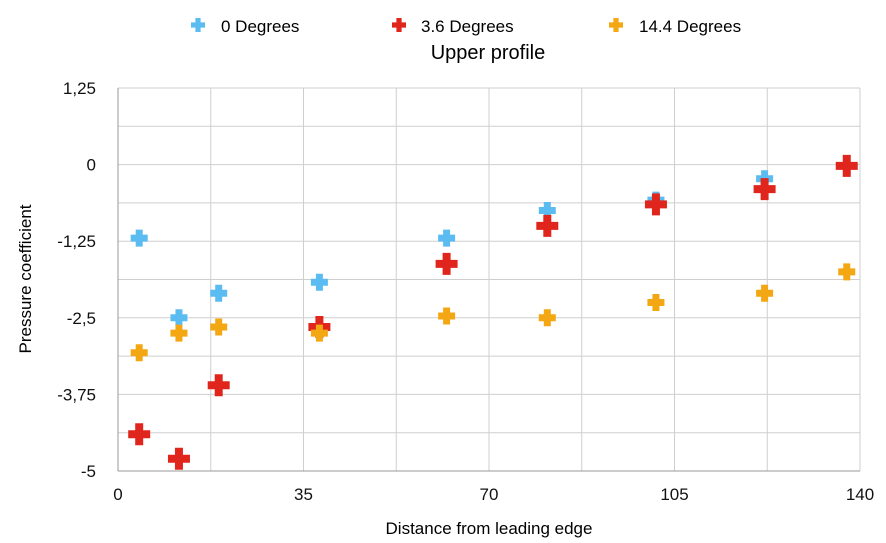 Image resolution: width=886 pixels, height=543 pixels. I want to click on legend-label: 14.4 Degrees, so click(690, 26).